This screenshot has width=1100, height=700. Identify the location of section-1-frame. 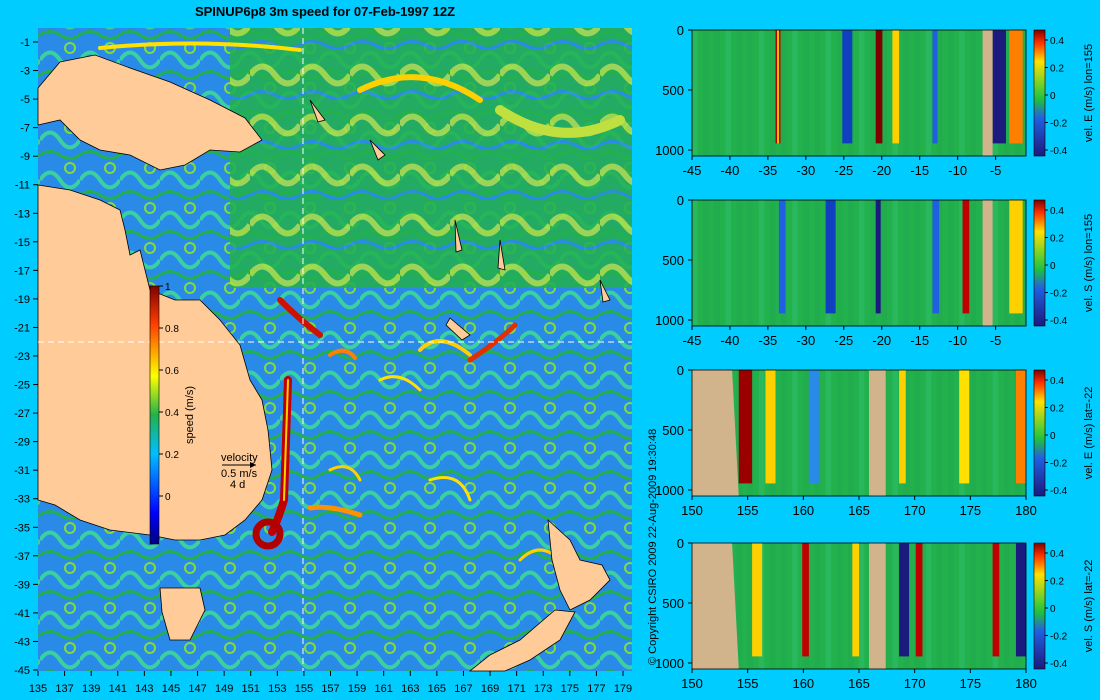
(859, 93).